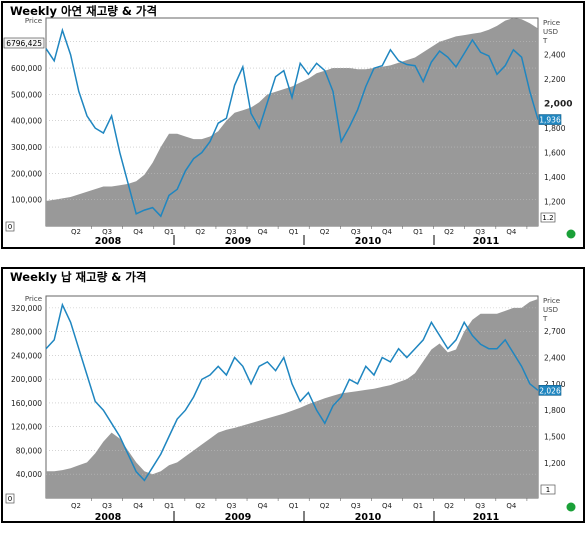  I want to click on zinc-left-zero-box, so click(10, 226).